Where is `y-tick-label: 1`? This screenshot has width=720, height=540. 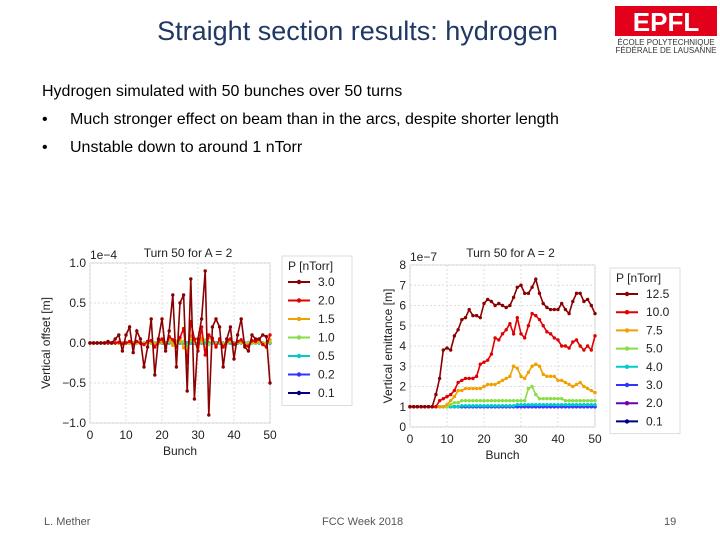 y-tick-label: 1 is located at coordinates (402, 407).